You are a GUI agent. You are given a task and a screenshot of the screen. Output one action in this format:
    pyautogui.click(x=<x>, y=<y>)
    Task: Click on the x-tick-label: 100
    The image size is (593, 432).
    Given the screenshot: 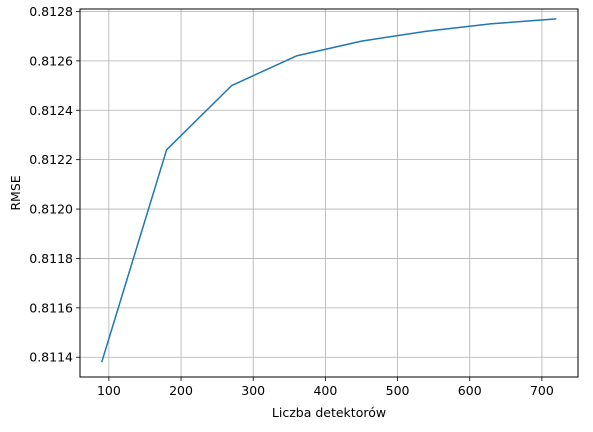 What is the action you would take?
    pyautogui.click(x=109, y=390)
    